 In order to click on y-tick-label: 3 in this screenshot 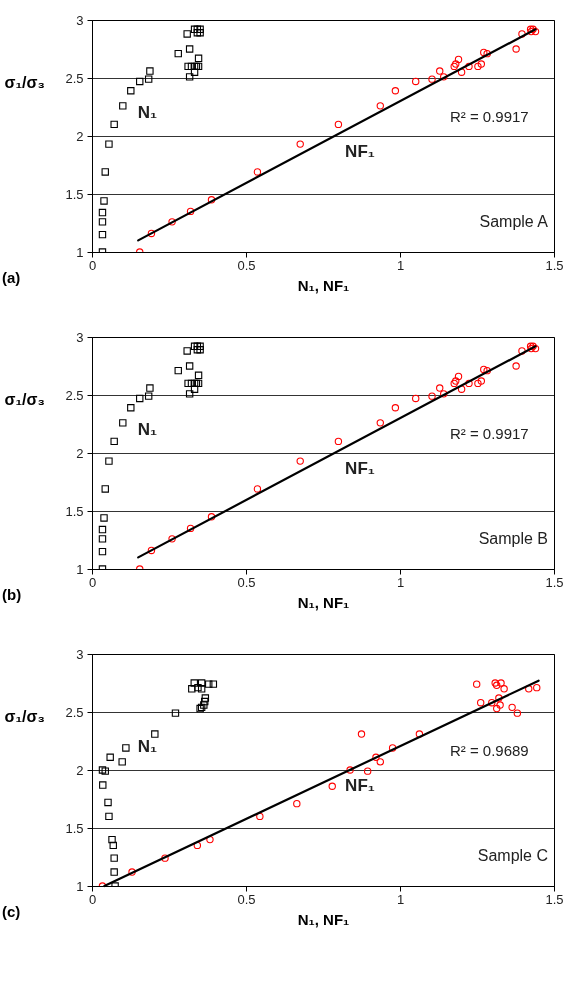, I will do `click(80, 20)`.